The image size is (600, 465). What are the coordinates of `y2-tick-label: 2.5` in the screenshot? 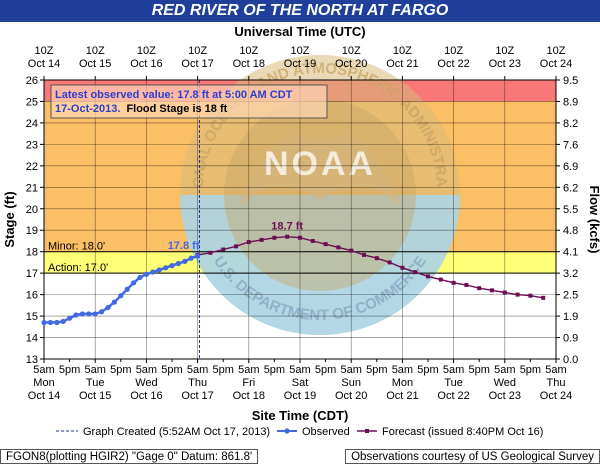 It's located at (570, 296).